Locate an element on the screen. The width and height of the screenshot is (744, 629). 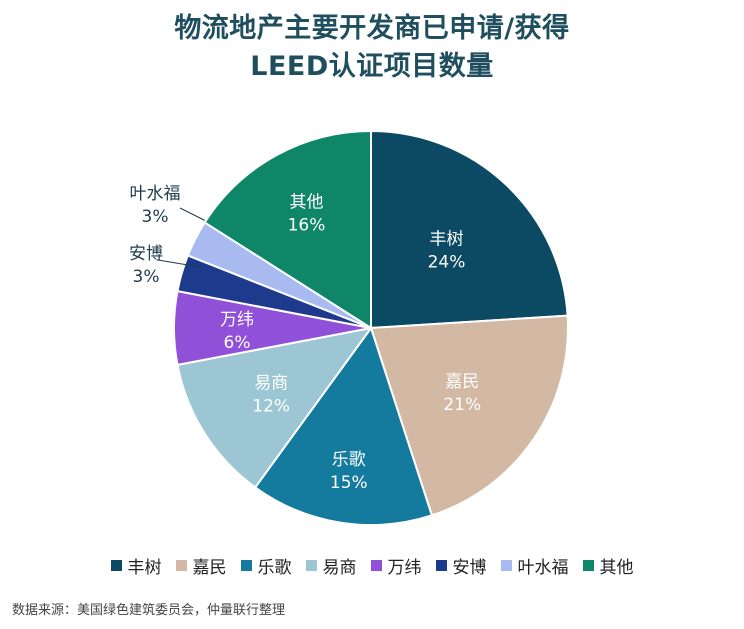
legend-item-6: 叶水福 is located at coordinates (534, 565).